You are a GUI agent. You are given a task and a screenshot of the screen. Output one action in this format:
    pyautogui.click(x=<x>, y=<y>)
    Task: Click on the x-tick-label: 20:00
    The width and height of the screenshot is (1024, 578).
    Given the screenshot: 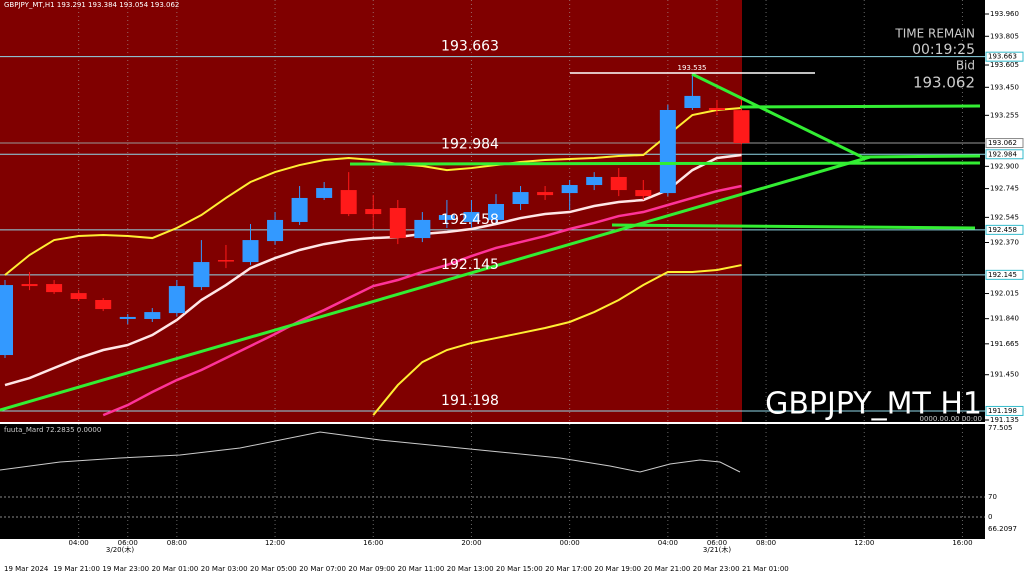 What is the action you would take?
    pyautogui.click(x=471, y=543)
    